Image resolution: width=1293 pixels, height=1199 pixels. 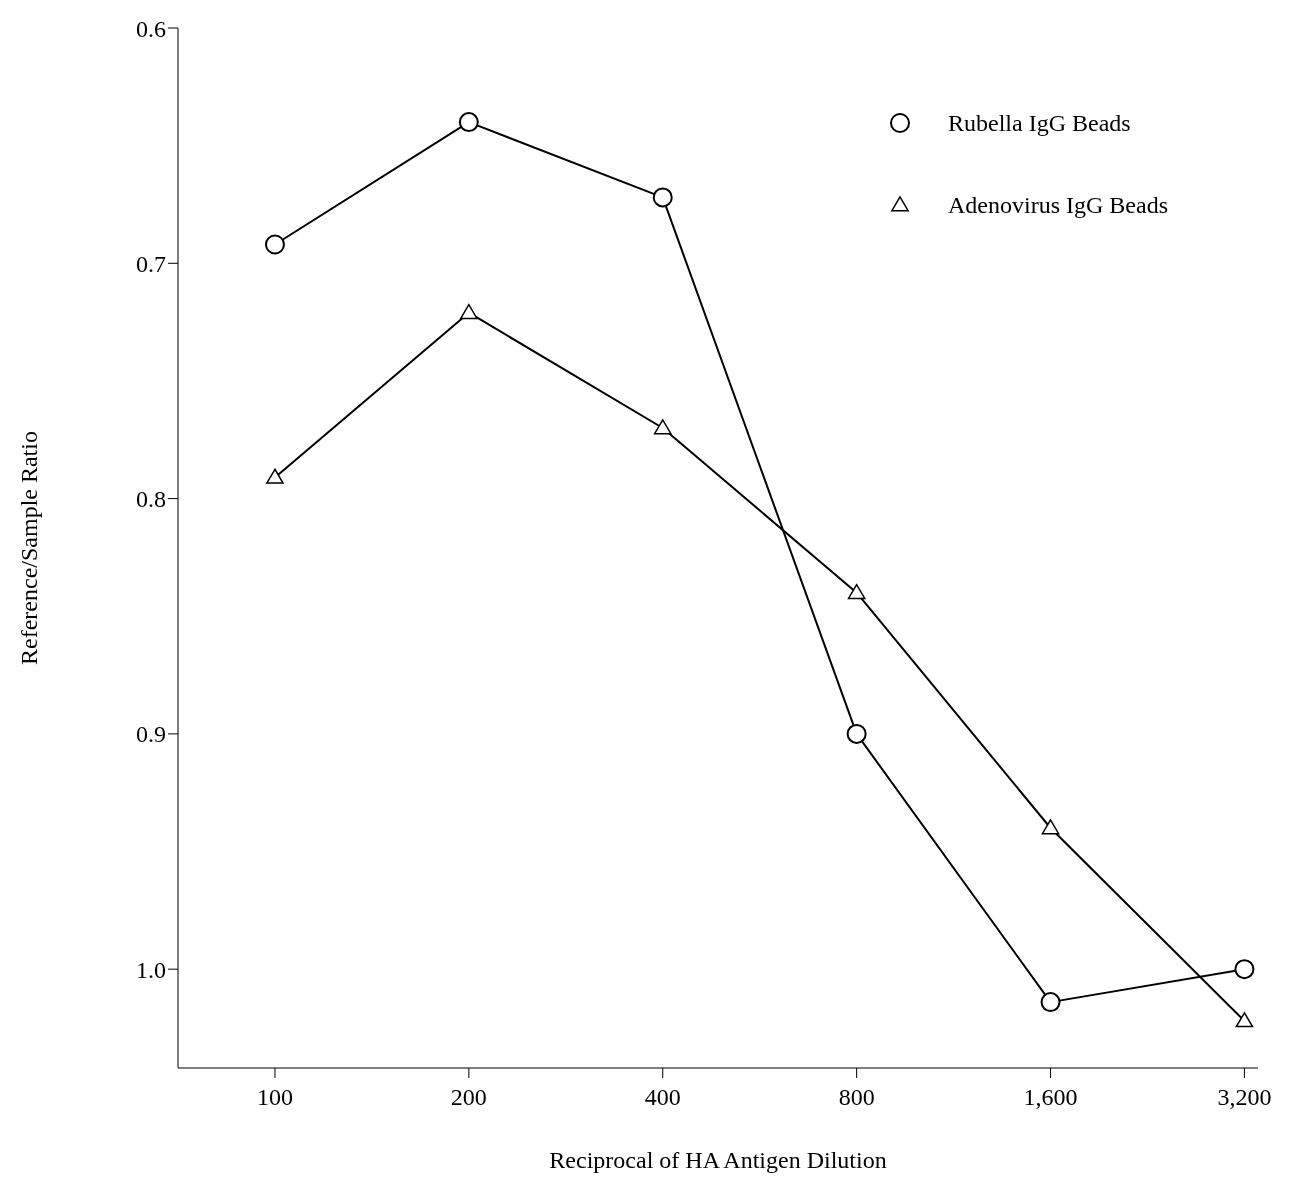 I want to click on legend-label: Adenovirus IgG Beads, so click(x=1058, y=205).